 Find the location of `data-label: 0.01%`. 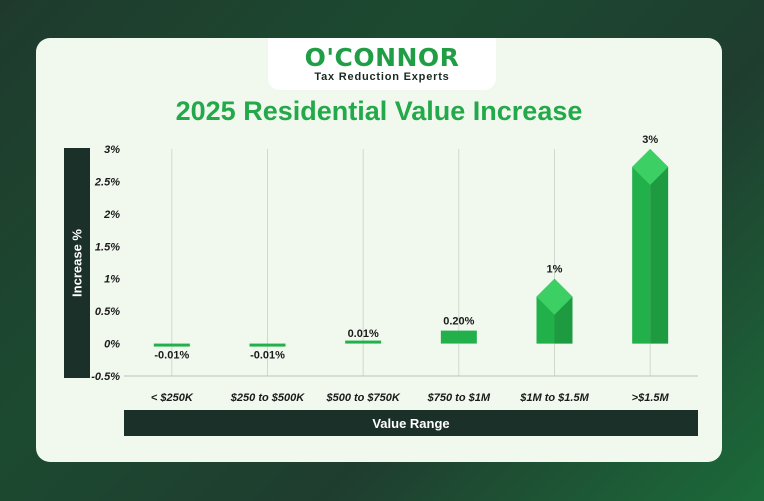

data-label: 0.01% is located at coordinates (363, 334).